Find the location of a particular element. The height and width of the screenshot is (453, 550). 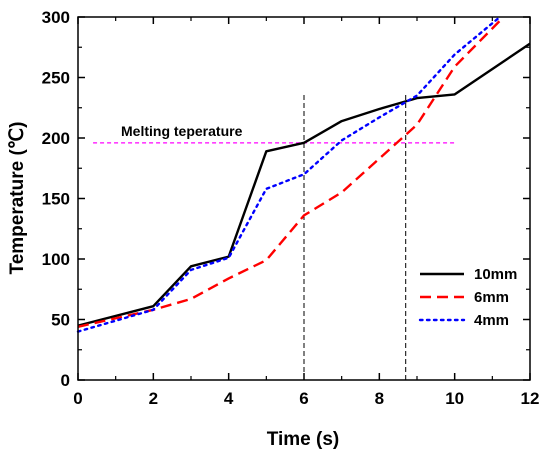

x-tick-label: 2 is located at coordinates (153, 398).